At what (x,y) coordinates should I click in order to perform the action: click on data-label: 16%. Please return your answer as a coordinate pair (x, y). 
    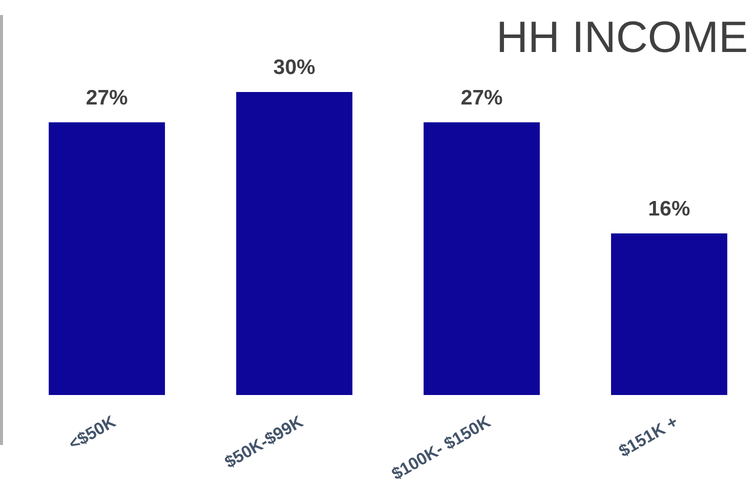
    Looking at the image, I should click on (669, 208).